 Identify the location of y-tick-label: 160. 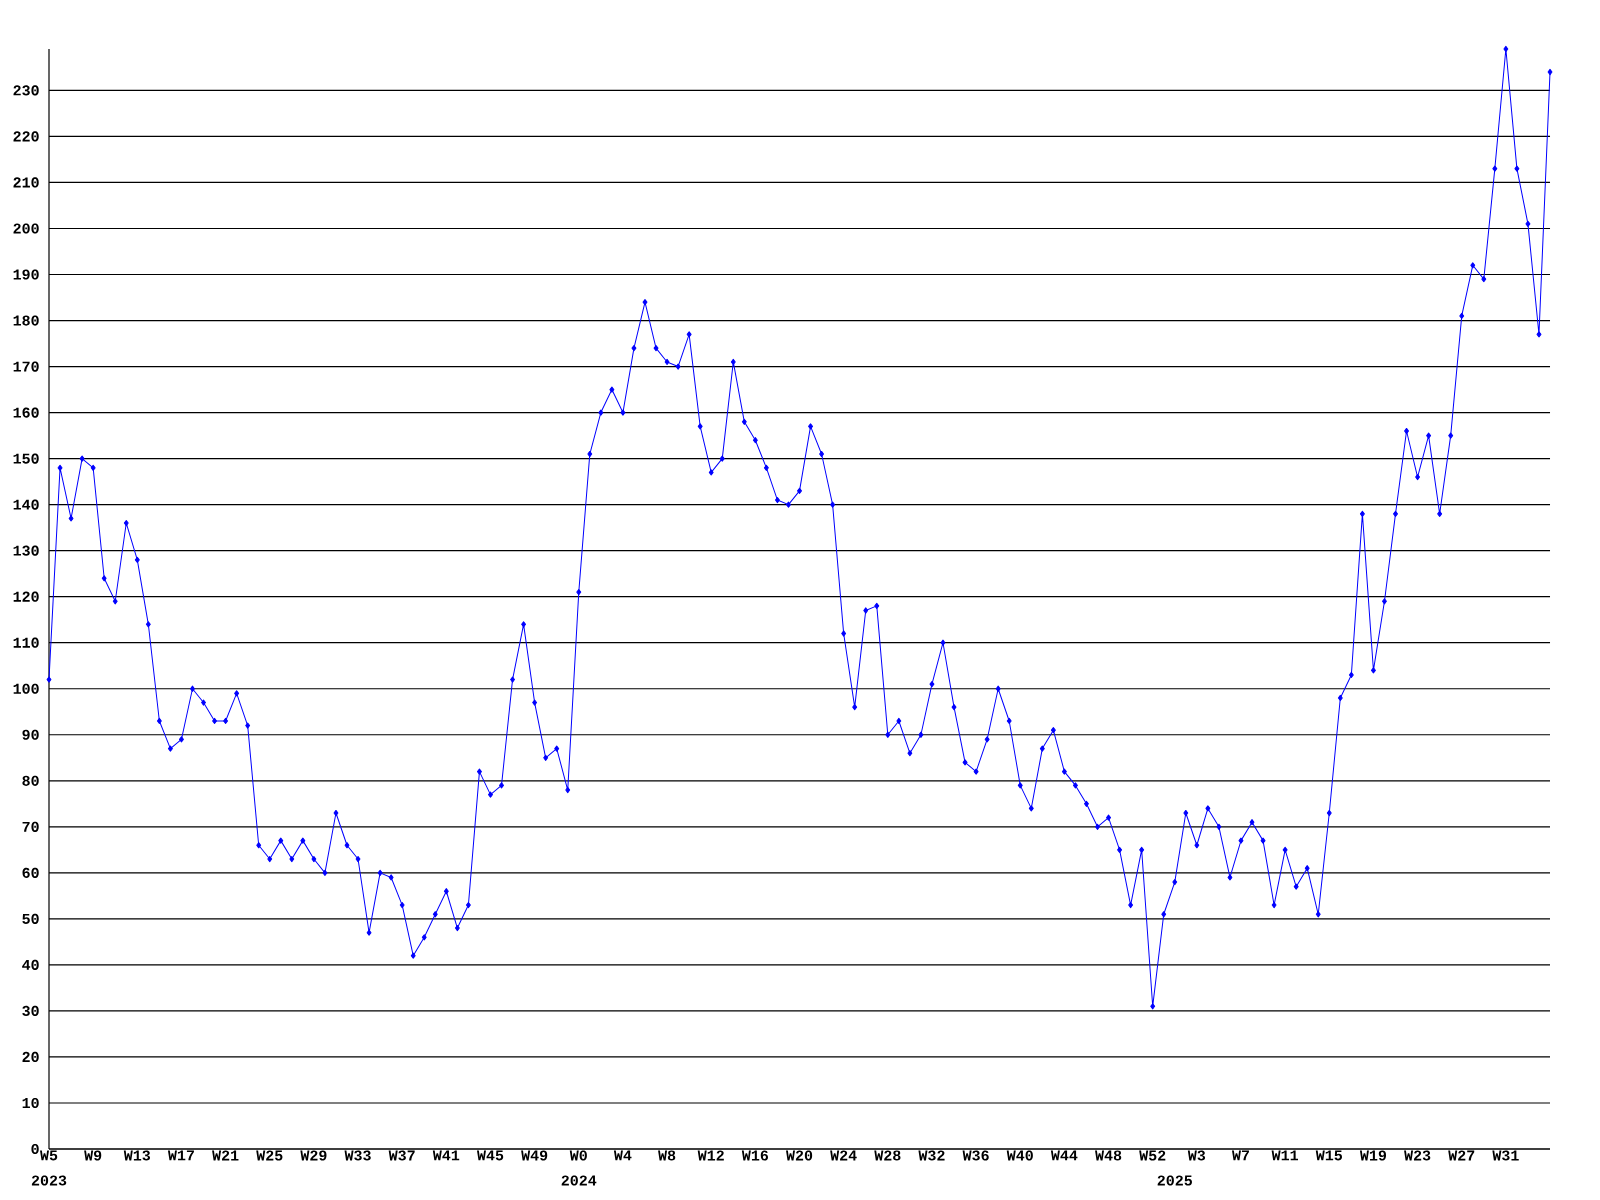
(26, 412).